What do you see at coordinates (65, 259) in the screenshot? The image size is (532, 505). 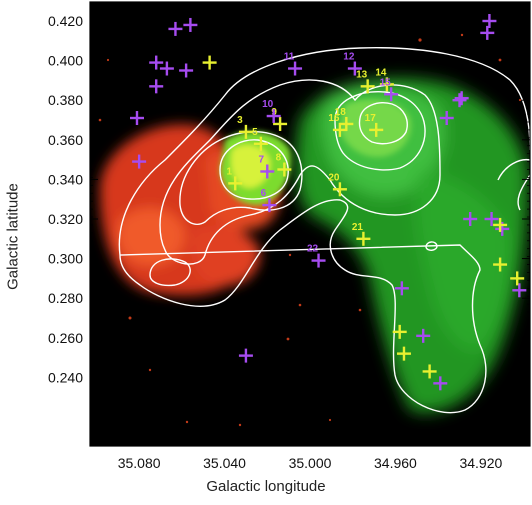 I see `y-tick-label-6: 0.300` at bounding box center [65, 259].